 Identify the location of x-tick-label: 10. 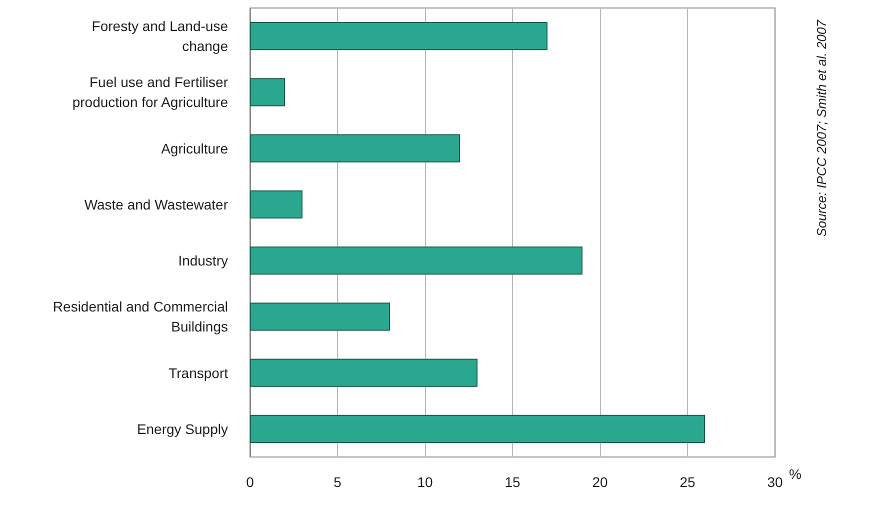
(425, 482).